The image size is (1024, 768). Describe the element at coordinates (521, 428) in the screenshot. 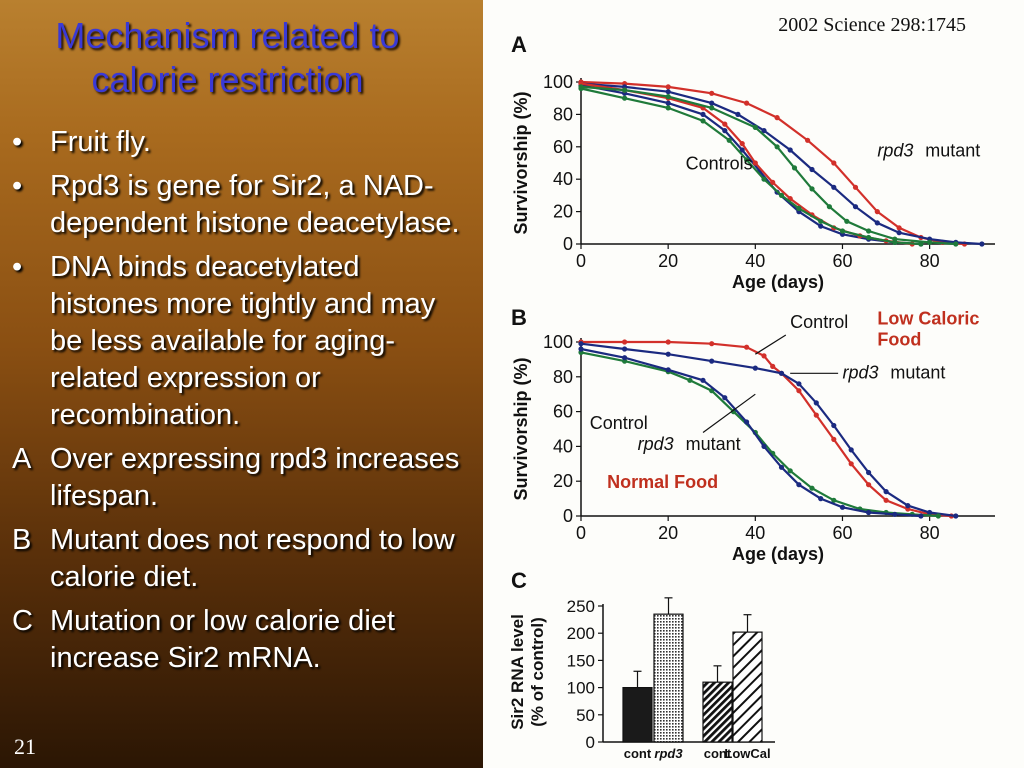

I see `y-axis-label: Survivorship (%)` at that location.